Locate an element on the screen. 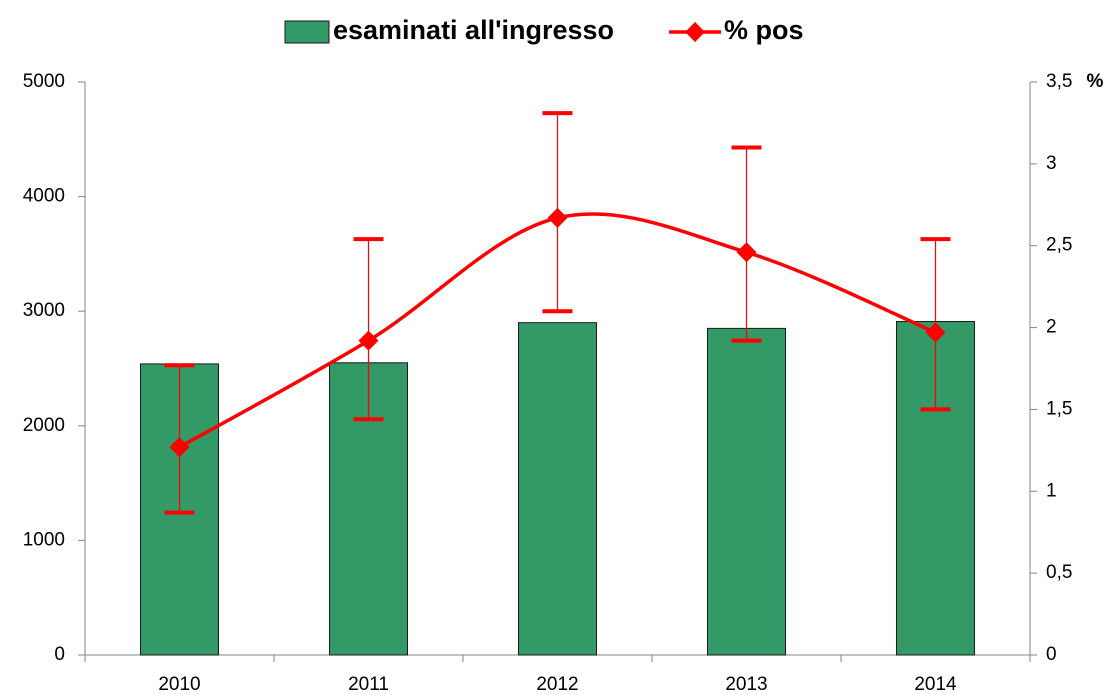 This screenshot has width=1109, height=695. x-tick-label: 2011 is located at coordinates (368, 684).